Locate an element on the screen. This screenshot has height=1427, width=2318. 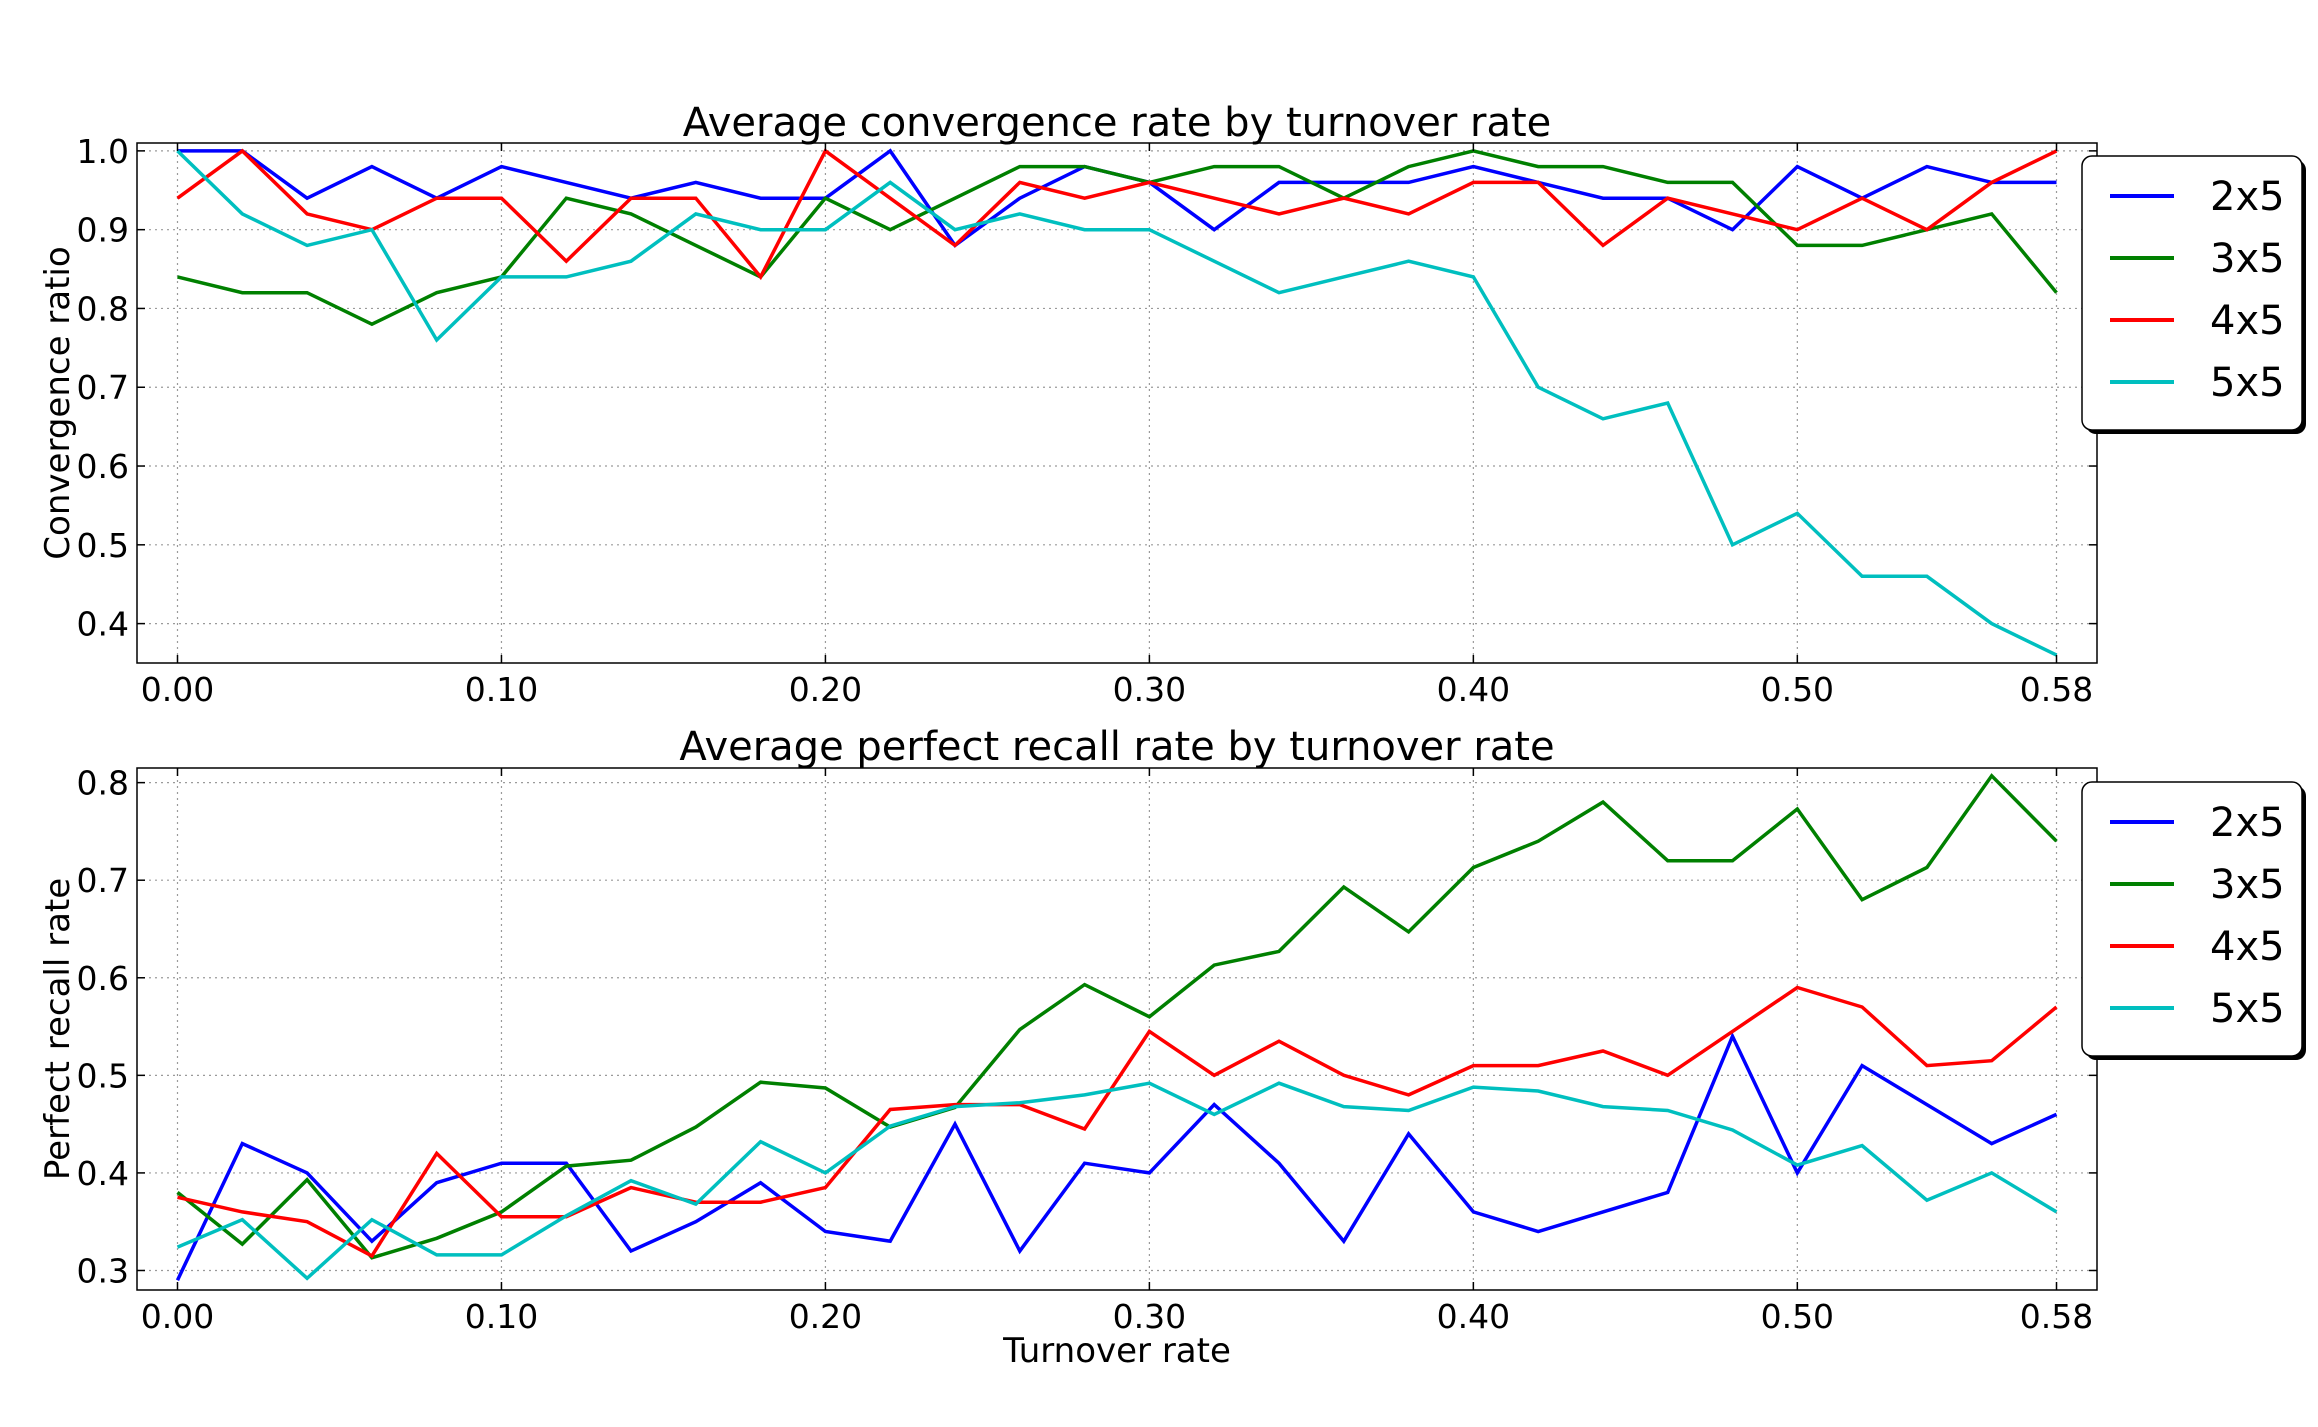
series-line-2x5 is located at coordinates (1116, 1156).